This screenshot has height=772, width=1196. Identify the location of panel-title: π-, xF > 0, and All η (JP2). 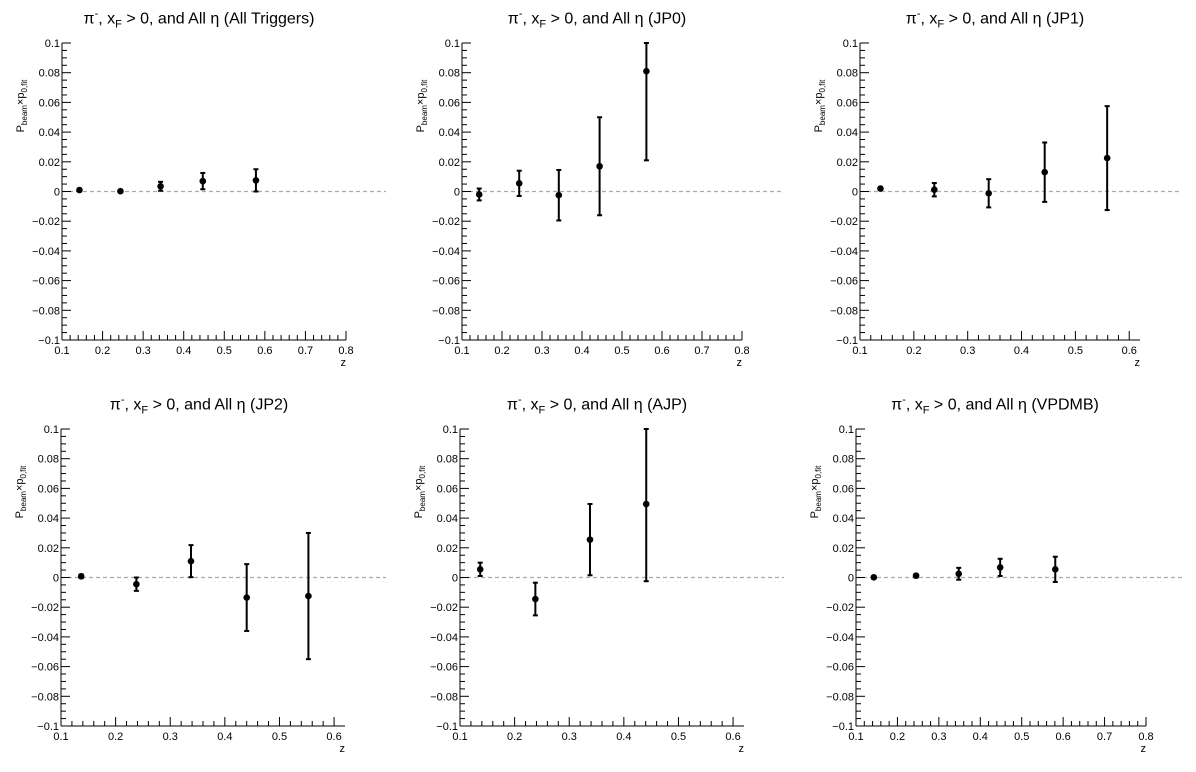
(199, 405).